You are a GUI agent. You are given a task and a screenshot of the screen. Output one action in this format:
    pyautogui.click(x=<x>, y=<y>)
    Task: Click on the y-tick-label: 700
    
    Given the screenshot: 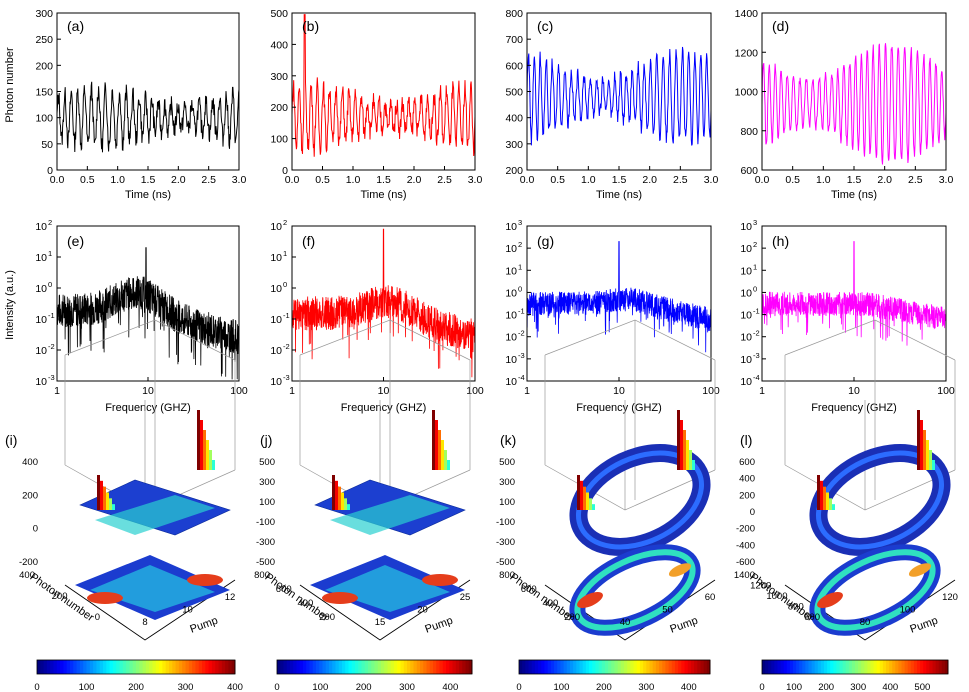 What is the action you would take?
    pyautogui.click(x=514, y=40)
    